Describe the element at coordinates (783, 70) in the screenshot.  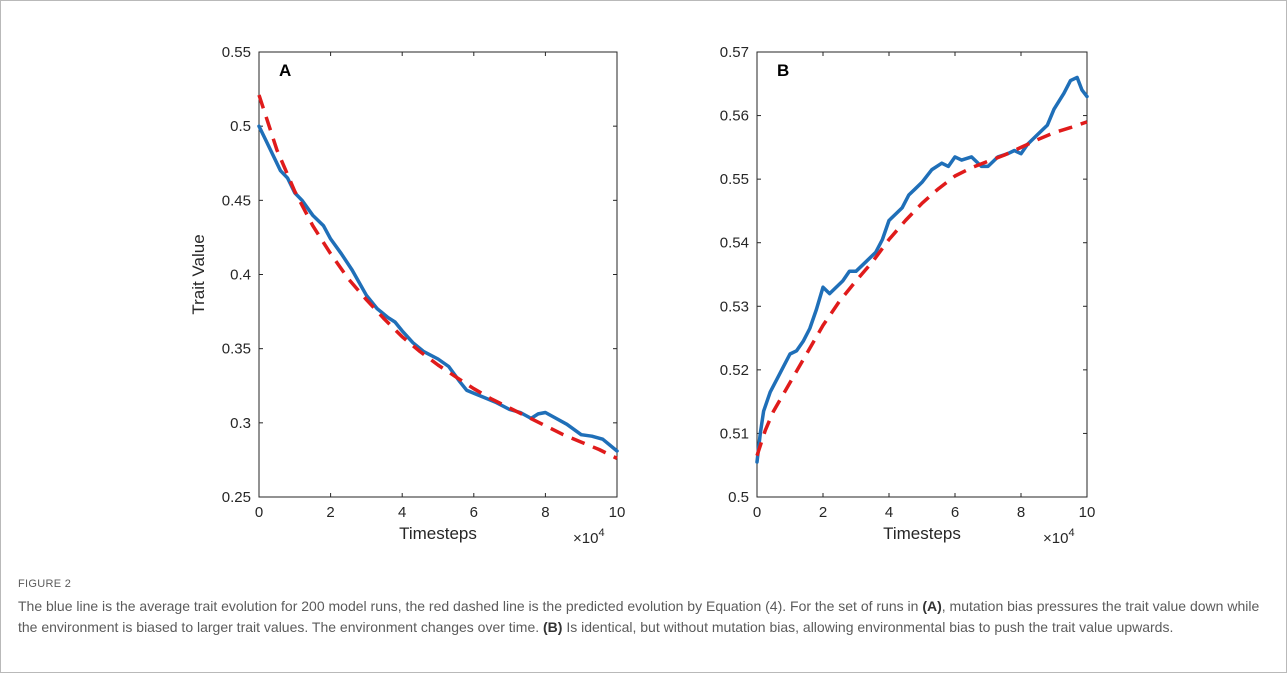
I see `panel-b-label: B` at that location.